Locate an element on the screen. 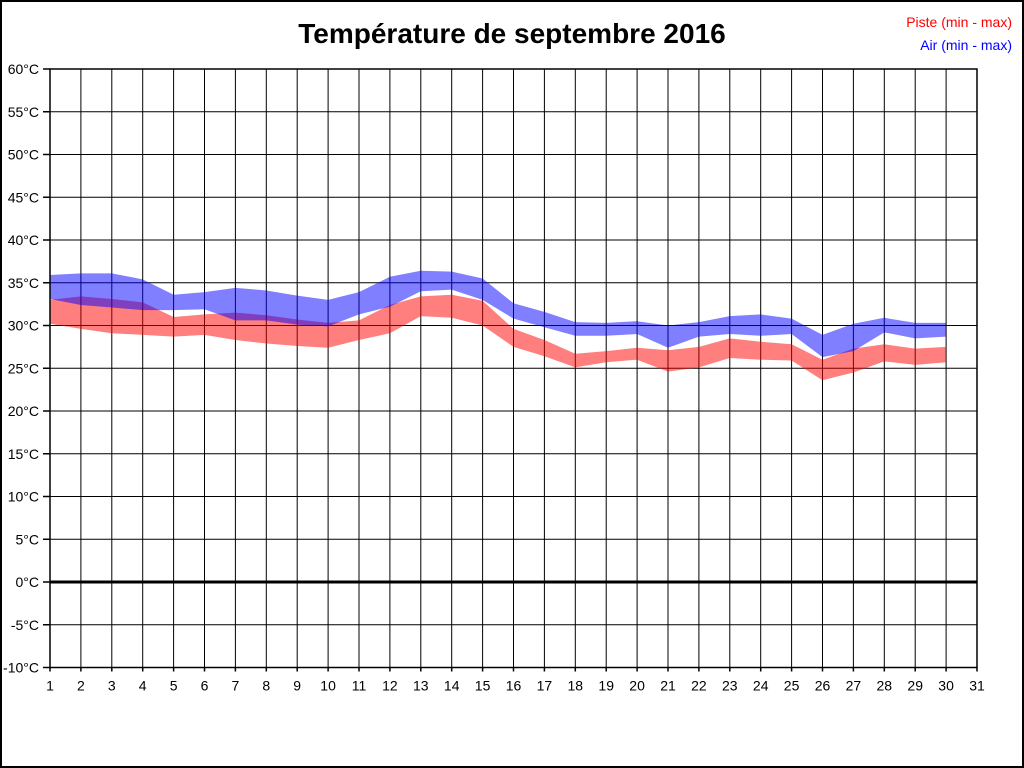 The width and height of the screenshot is (1024, 768). x-tick-label: 2 is located at coordinates (81, 686).